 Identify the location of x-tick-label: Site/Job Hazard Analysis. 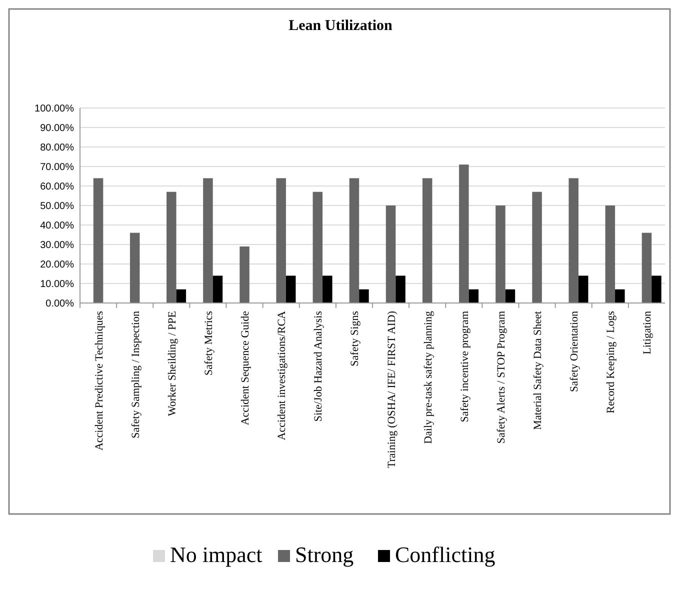
(318, 366).